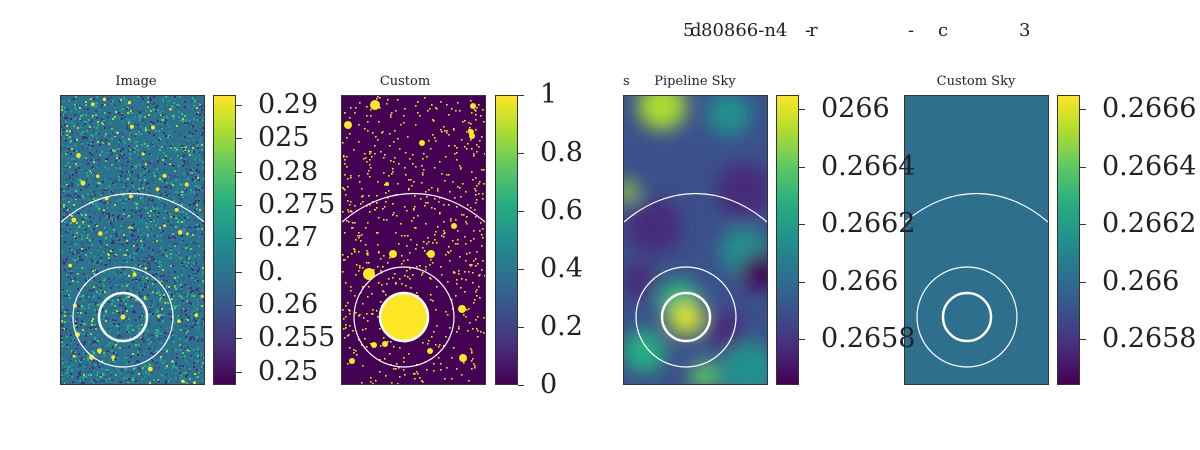 This screenshot has width=1200, height=450. What do you see at coordinates (689, 30) in the screenshot?
I see `figure-title-fragment: 5` at bounding box center [689, 30].